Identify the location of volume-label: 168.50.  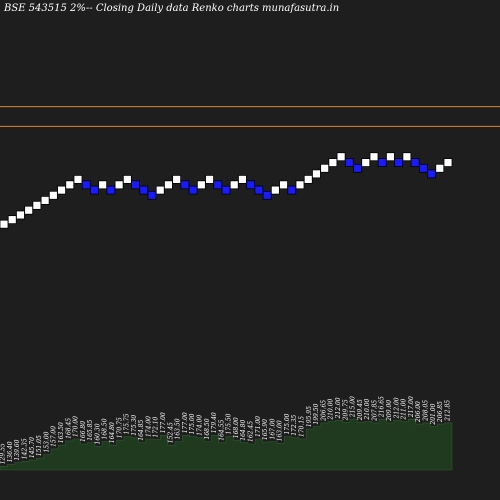
(207, 428).